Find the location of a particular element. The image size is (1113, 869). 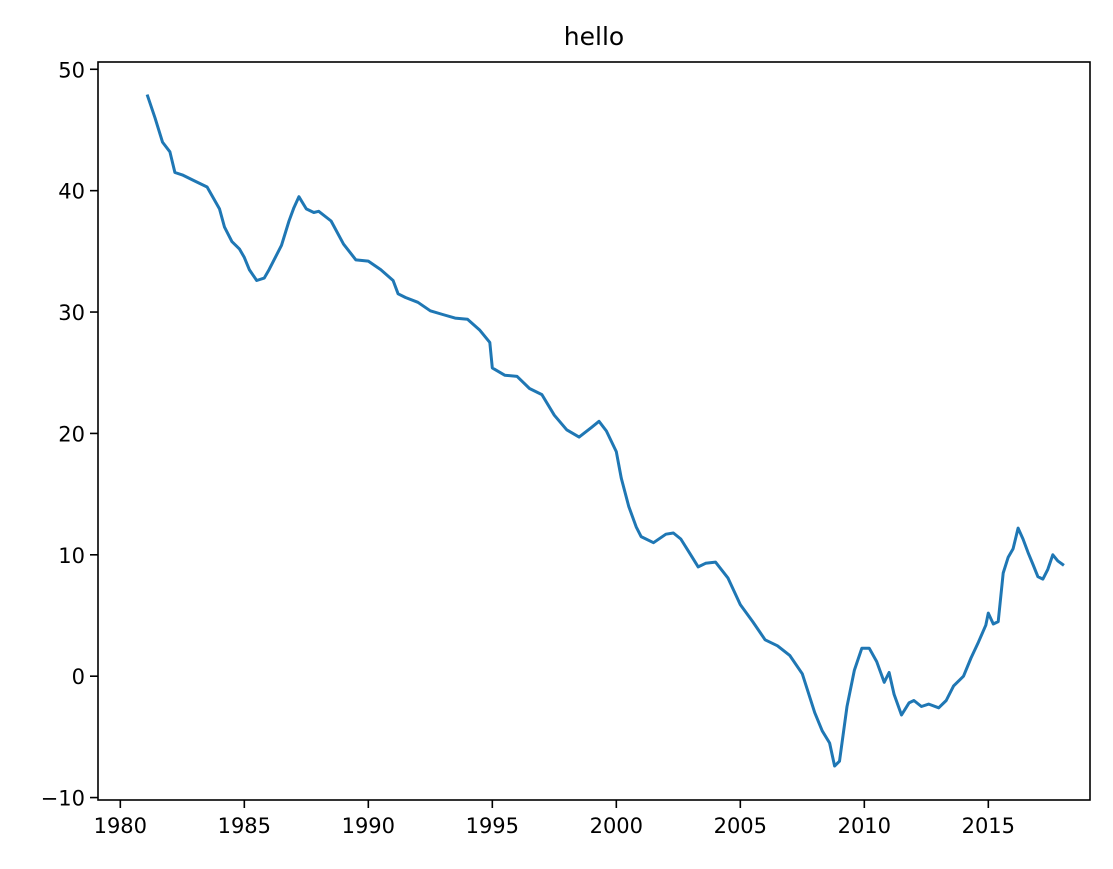

x-axis: 1980 1985 1990 1995 2000 2005 2010 2015 is located at coordinates (554, 819).